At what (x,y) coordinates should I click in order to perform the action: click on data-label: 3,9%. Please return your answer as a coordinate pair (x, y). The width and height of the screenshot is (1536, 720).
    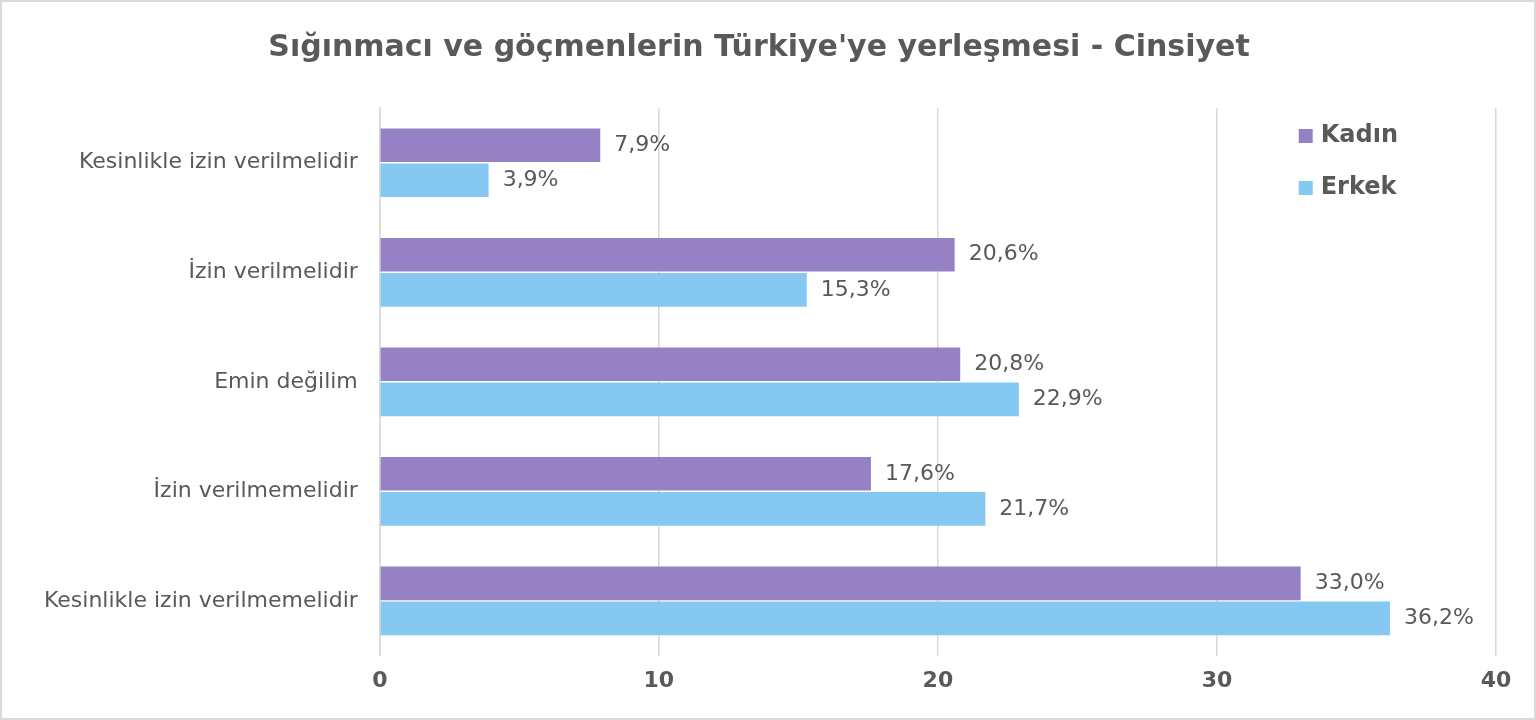
    Looking at the image, I should click on (530, 178).